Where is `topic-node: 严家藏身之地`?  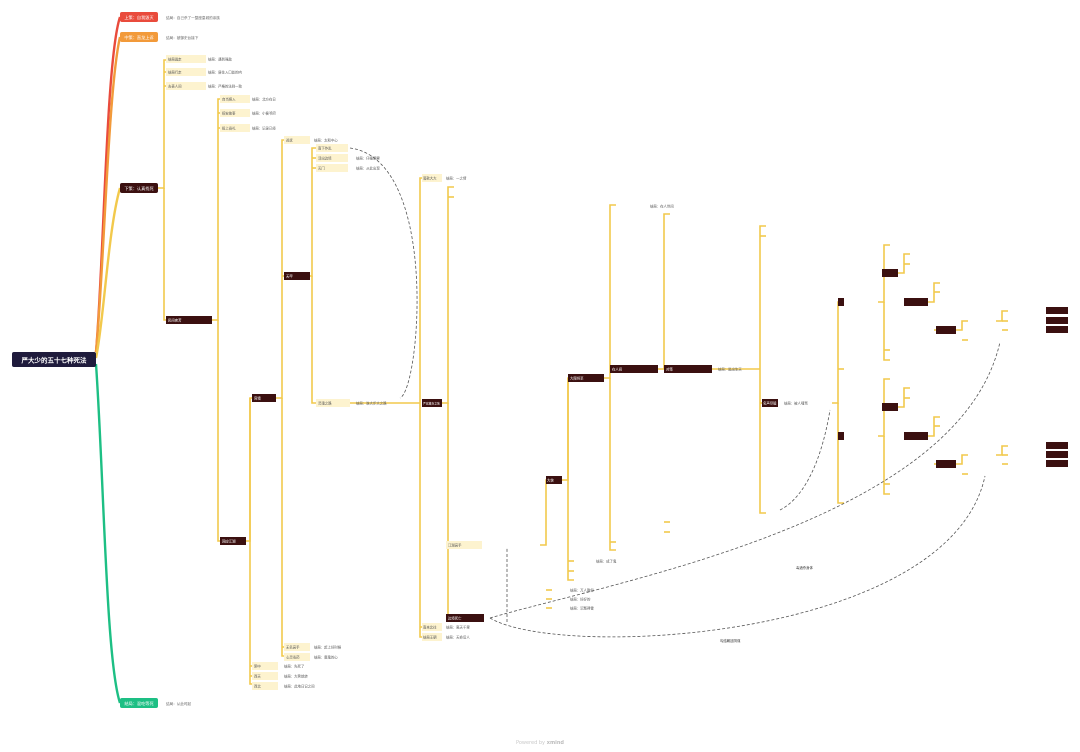
topic-node: 严家藏身之地 is located at coordinates (432, 403).